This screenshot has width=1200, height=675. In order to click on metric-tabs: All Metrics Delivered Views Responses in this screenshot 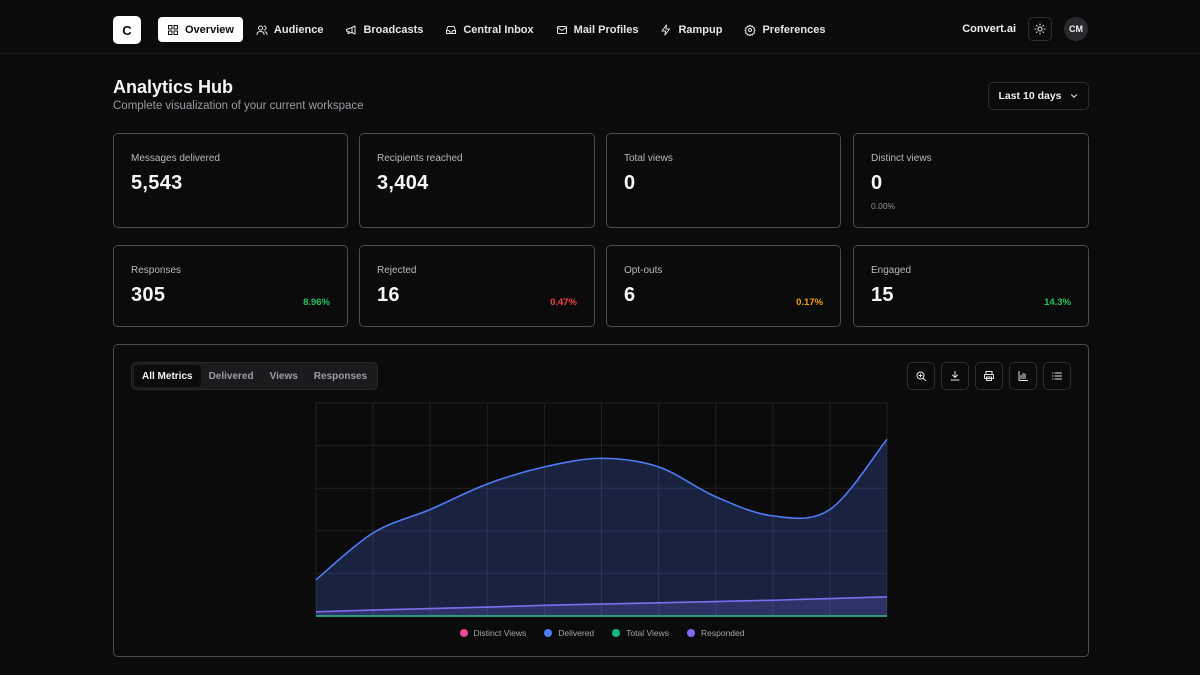, I will do `click(255, 376)`.